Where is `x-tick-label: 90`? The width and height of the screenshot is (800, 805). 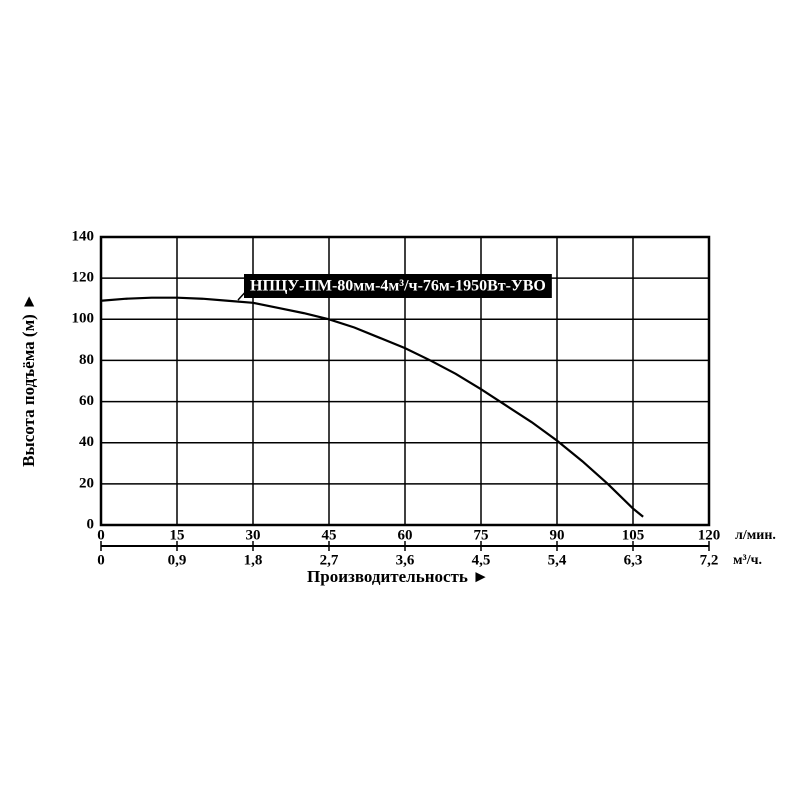 x-tick-label: 90 is located at coordinates (557, 535).